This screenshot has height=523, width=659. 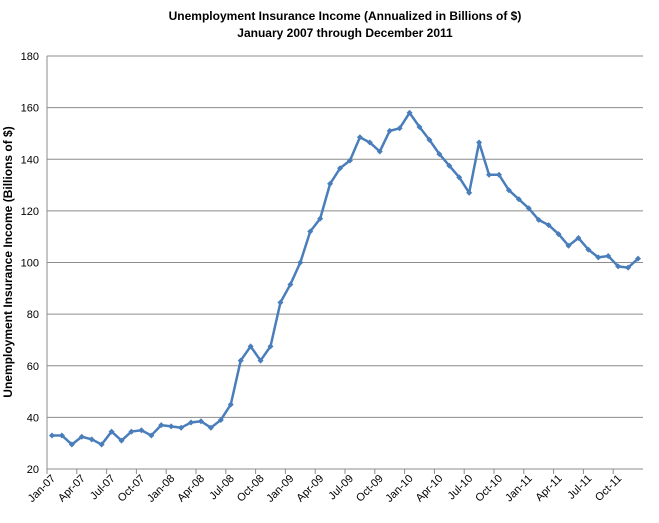 What do you see at coordinates (548, 488) in the screenshot?
I see `x-tick-label: Apr-11` at bounding box center [548, 488].